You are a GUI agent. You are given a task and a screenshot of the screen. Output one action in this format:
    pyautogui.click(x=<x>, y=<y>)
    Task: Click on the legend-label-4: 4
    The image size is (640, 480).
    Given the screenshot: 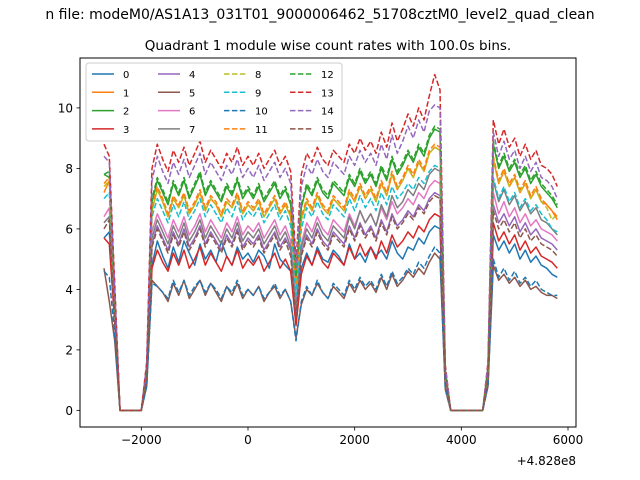 What is the action you would take?
    pyautogui.click(x=192, y=75)
    